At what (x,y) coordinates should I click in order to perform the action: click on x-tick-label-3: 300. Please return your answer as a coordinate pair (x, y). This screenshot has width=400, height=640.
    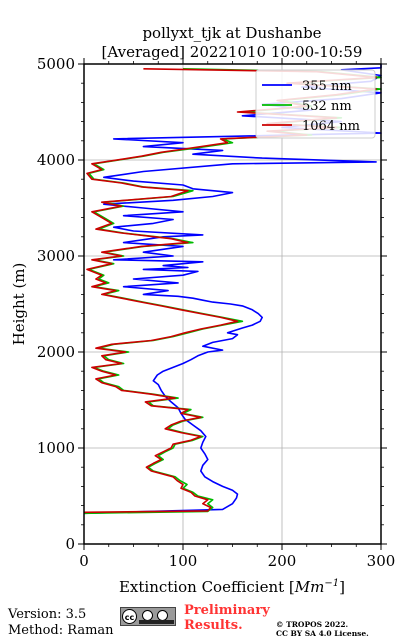
    Looking at the image, I should click on (381, 561).